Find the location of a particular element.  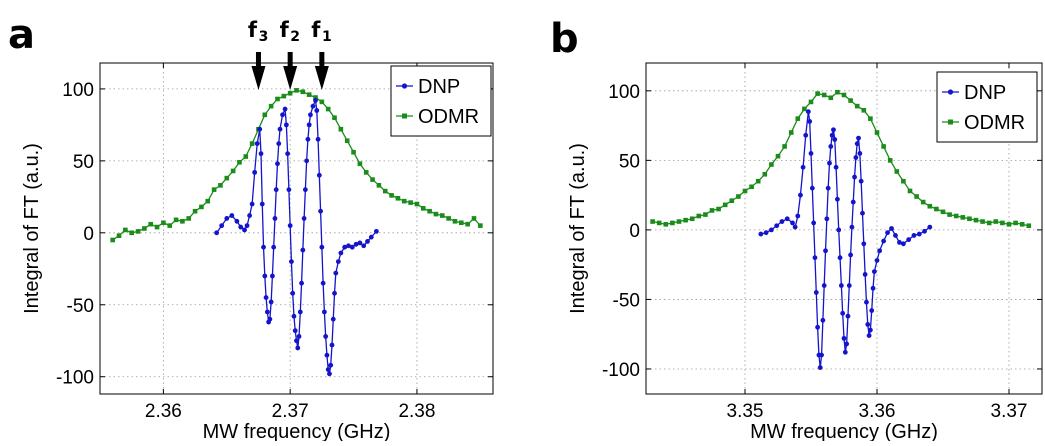

series-line-odmr is located at coordinates (840, 159).